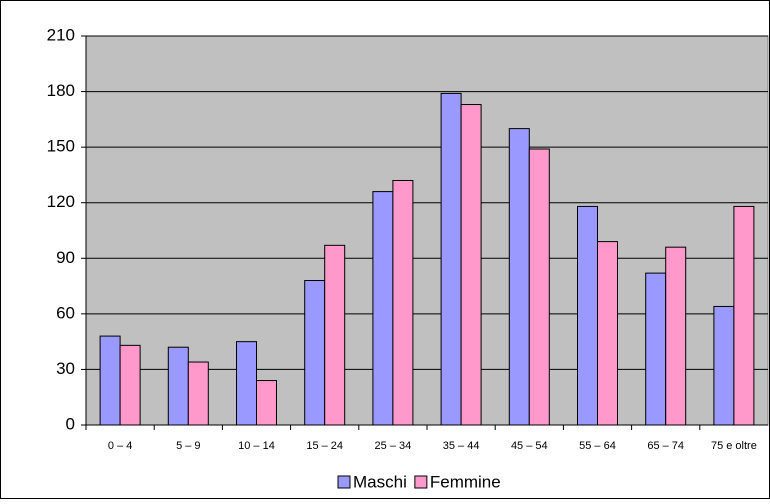 This screenshot has width=770, height=504. I want to click on y-tick-label: 30, so click(65, 368).